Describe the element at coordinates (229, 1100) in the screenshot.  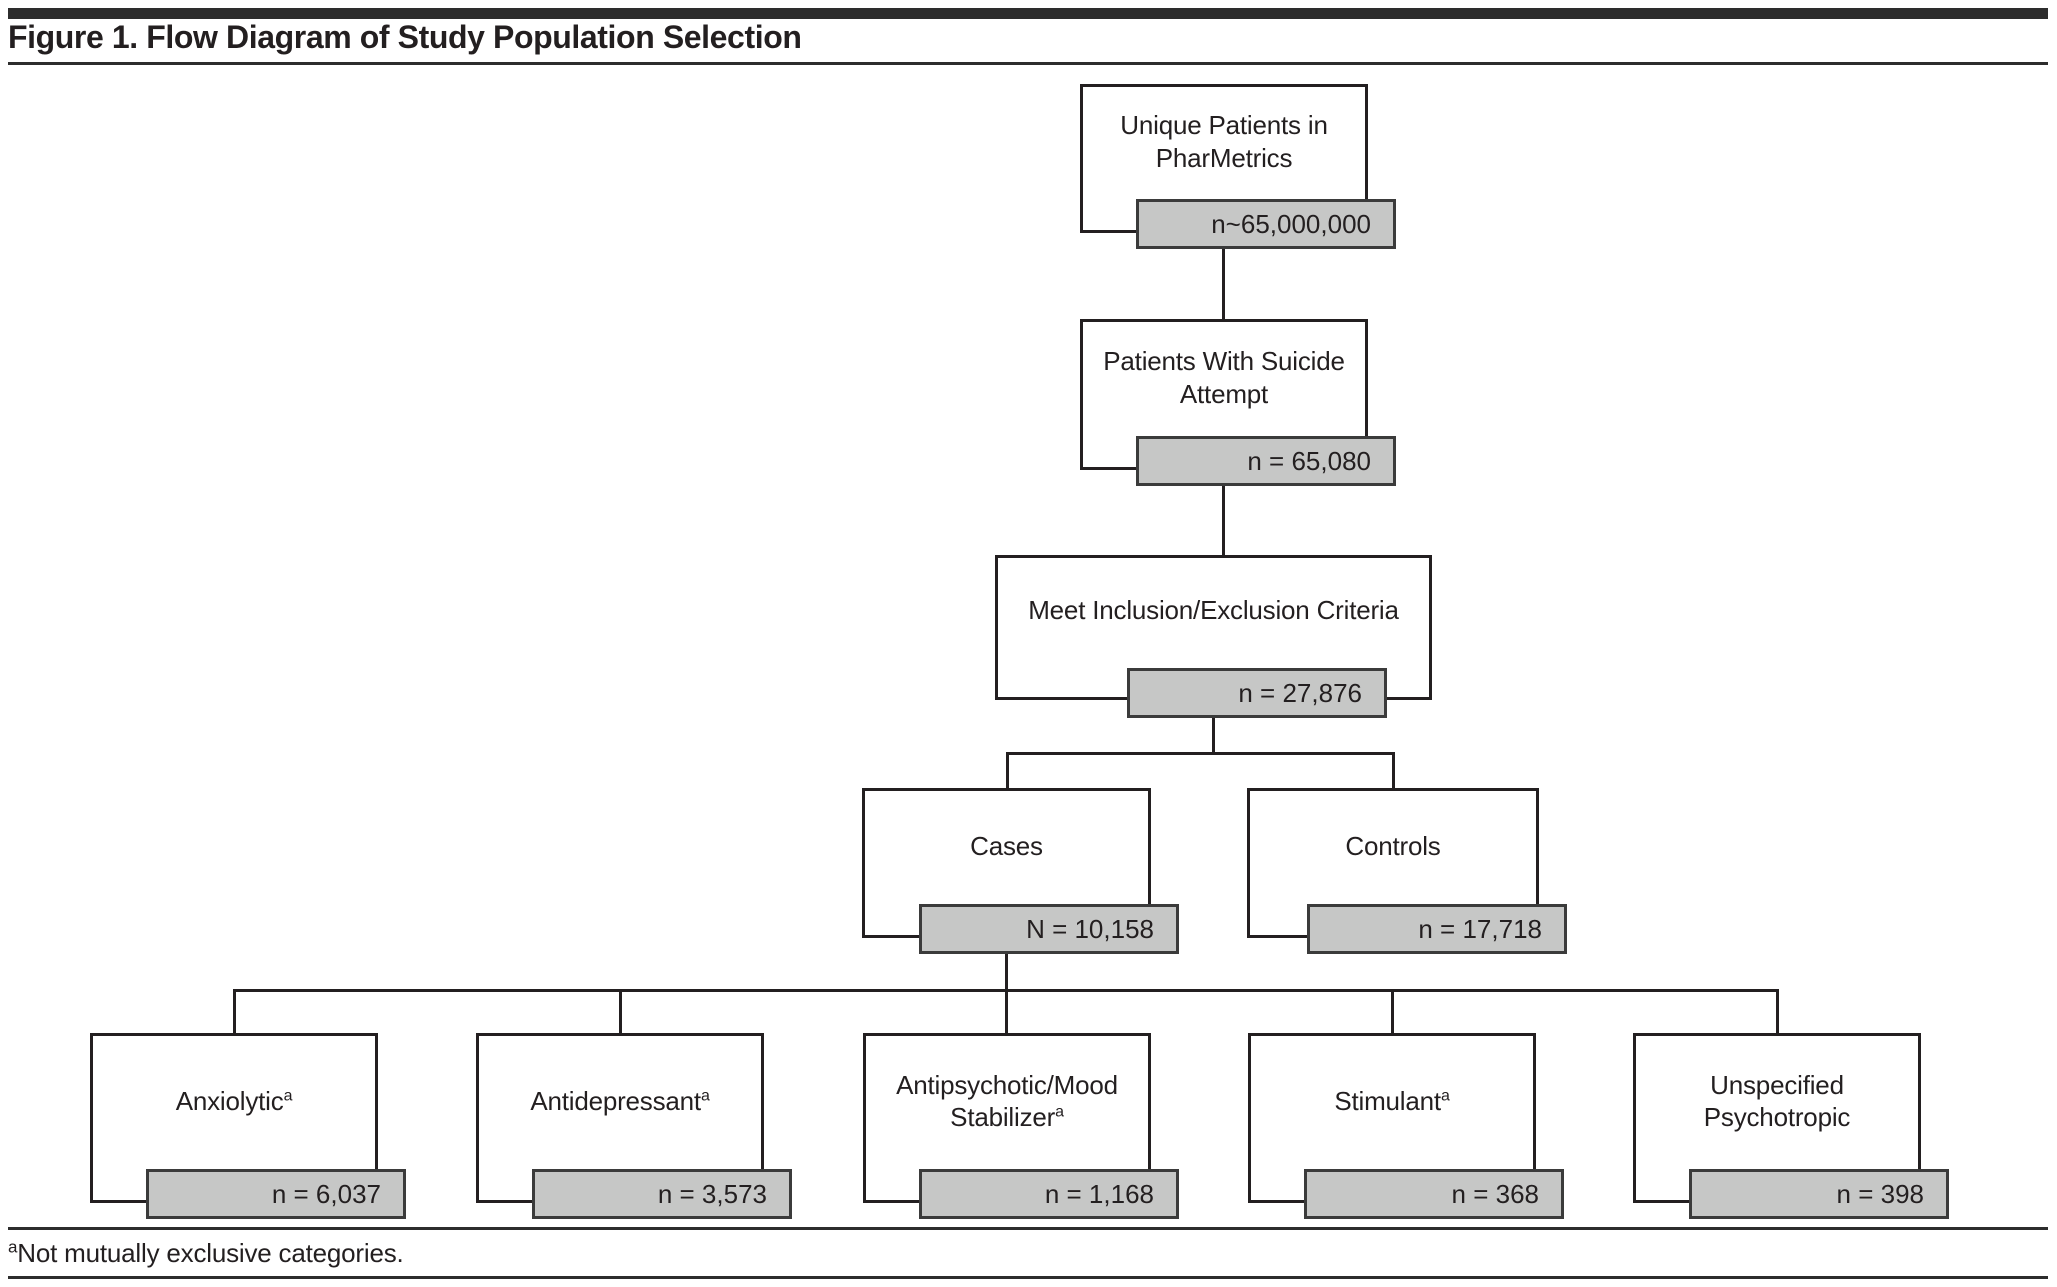
I see `node-label-text: Anxiolytic` at that location.